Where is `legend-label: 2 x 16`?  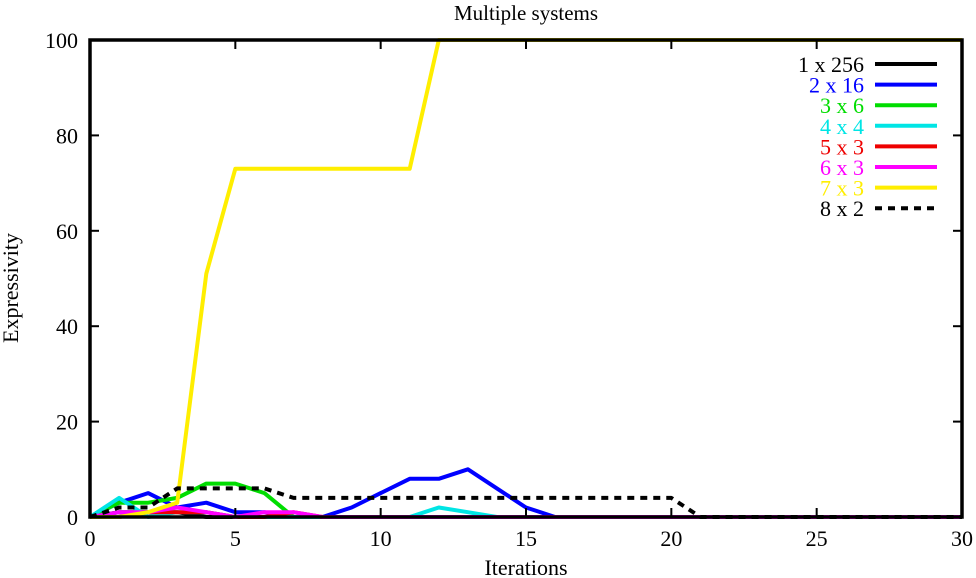
legend-label: 2 x 16 is located at coordinates (836, 85).